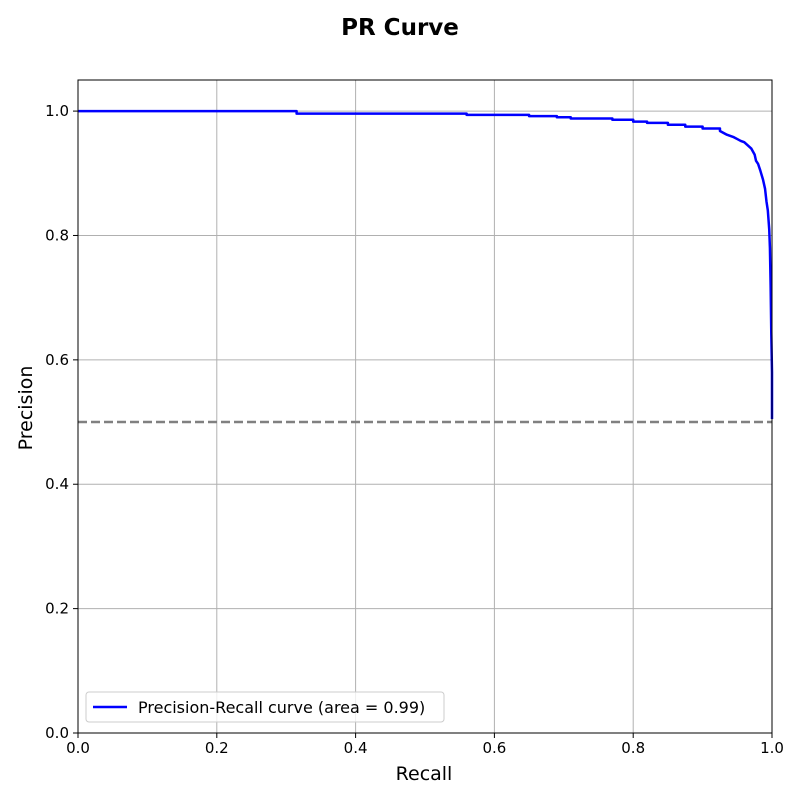 The image size is (800, 800). What do you see at coordinates (281, 707) in the screenshot?
I see `legend-label-pr-curve: Precision-Recall curve (area = 0.99)` at bounding box center [281, 707].